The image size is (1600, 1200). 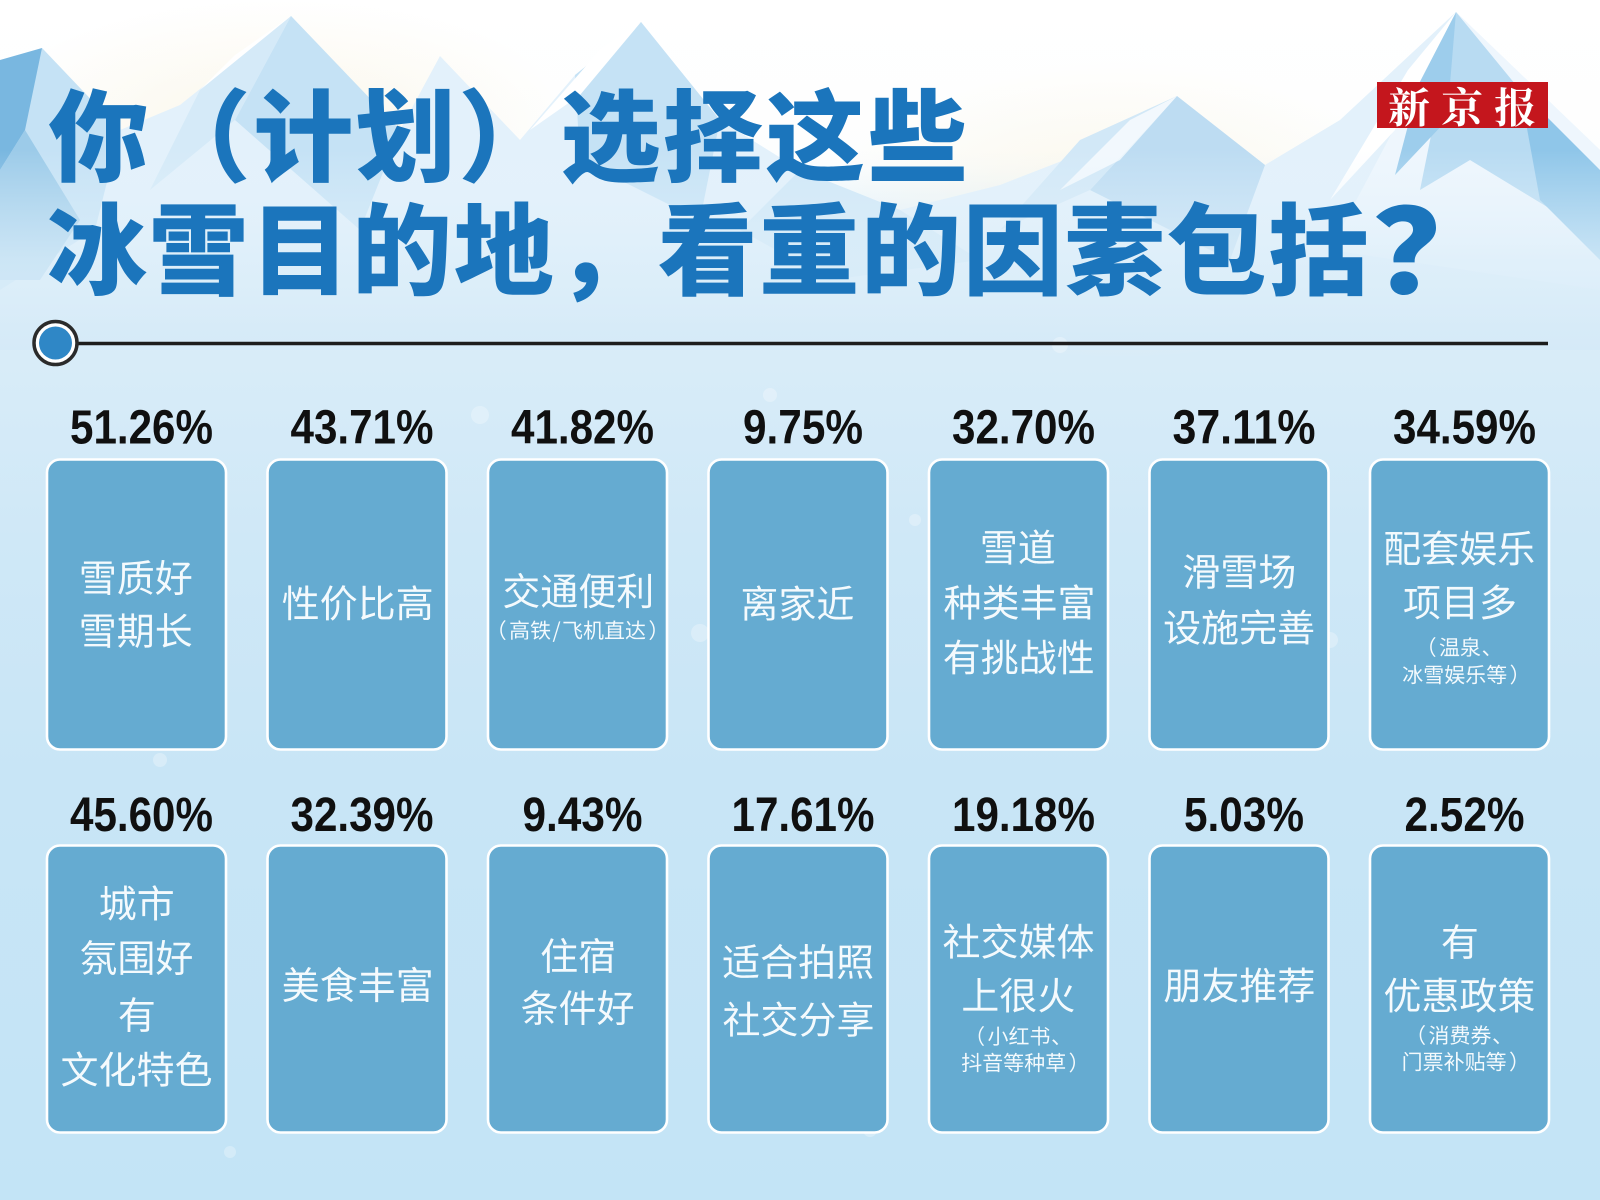 I want to click on svg-text: 17.61%, so click(x=803, y=815).